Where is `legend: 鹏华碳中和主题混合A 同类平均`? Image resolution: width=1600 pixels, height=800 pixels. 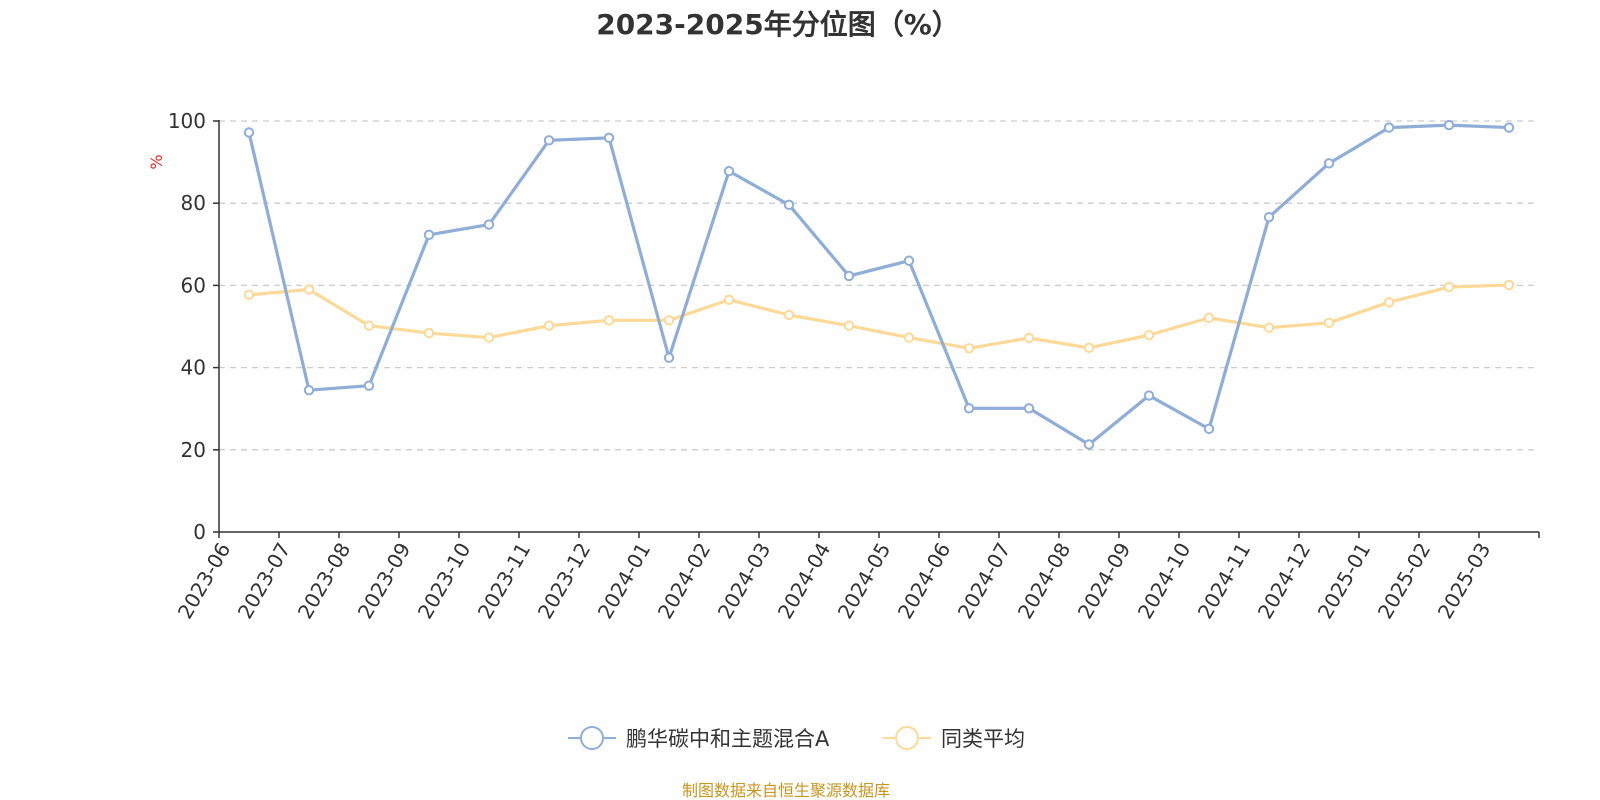
legend: 鹏华碳中和主题混合A 同类平均 is located at coordinates (796, 738).